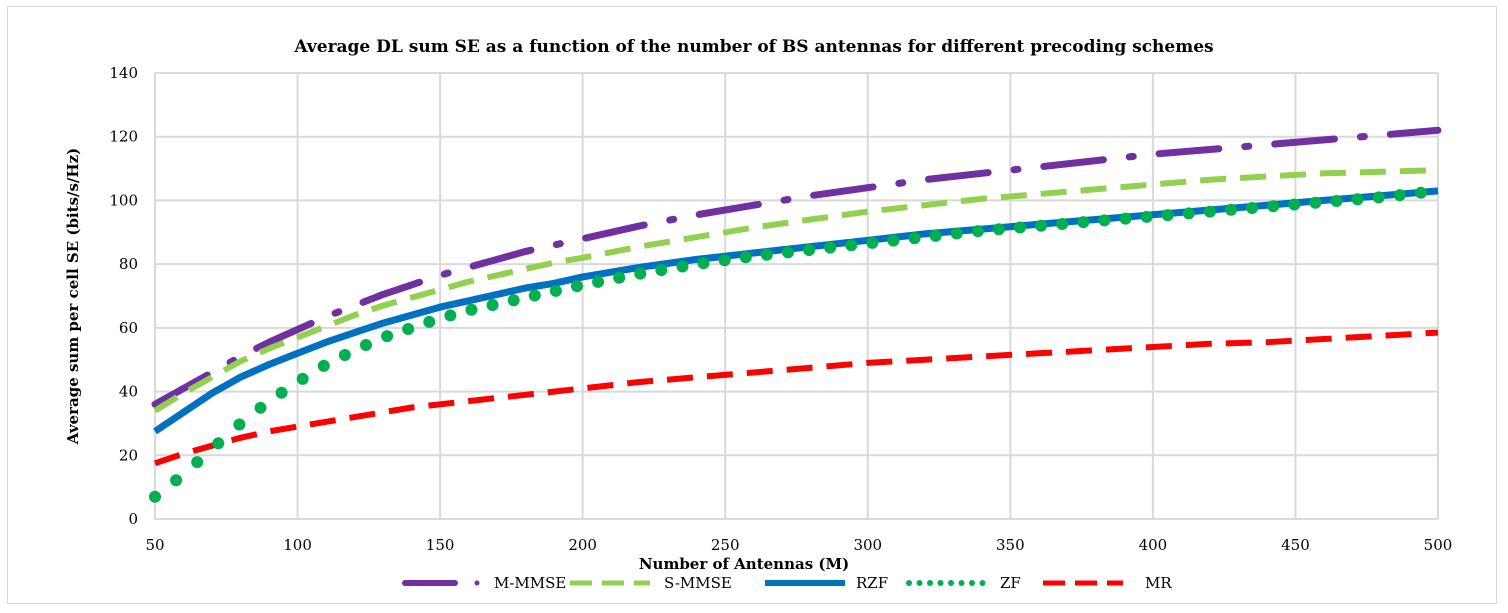  What do you see at coordinates (123, 137) in the screenshot?
I see `y-tick-label: 120` at bounding box center [123, 137].